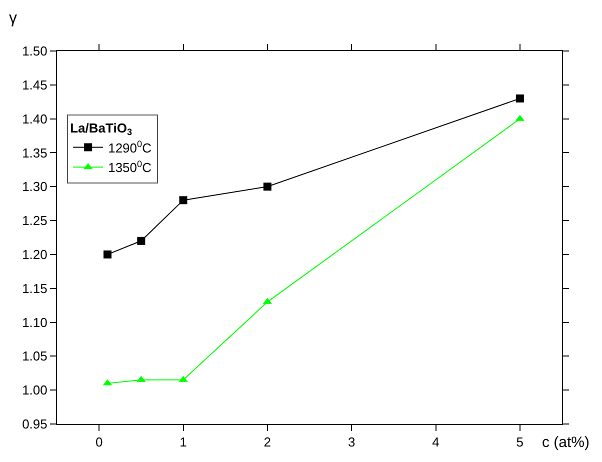 This screenshot has width=602, height=462. Describe the element at coordinates (35, 322) in the screenshot. I see `y-tick-label: 1.10` at that location.